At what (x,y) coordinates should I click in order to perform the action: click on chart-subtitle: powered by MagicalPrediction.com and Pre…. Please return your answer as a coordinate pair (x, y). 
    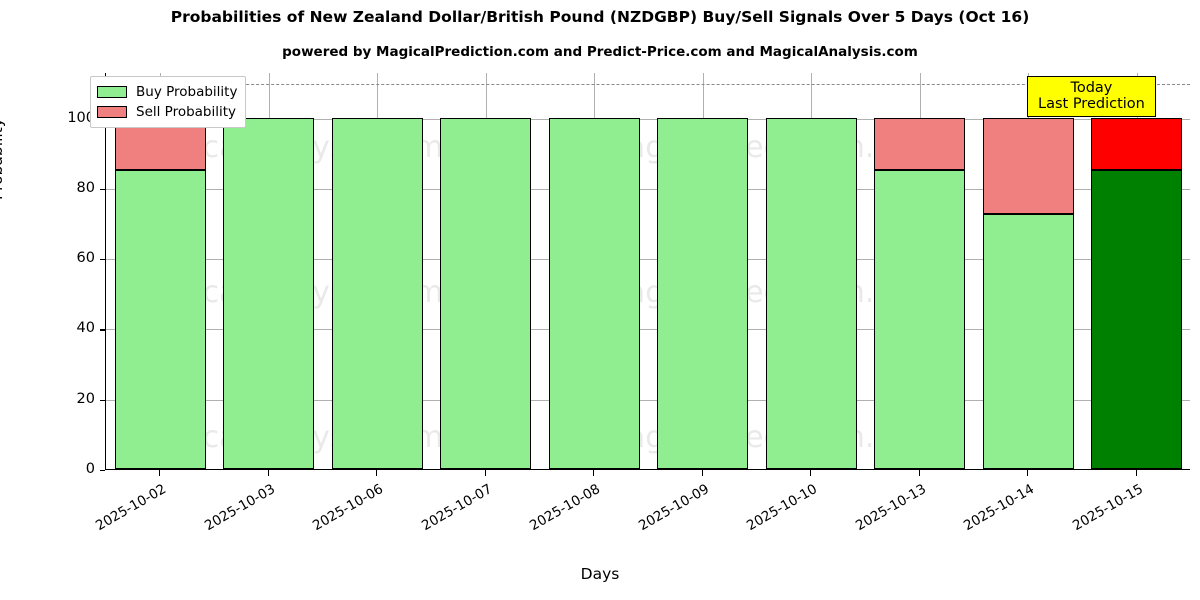
    Looking at the image, I should click on (600, 52).